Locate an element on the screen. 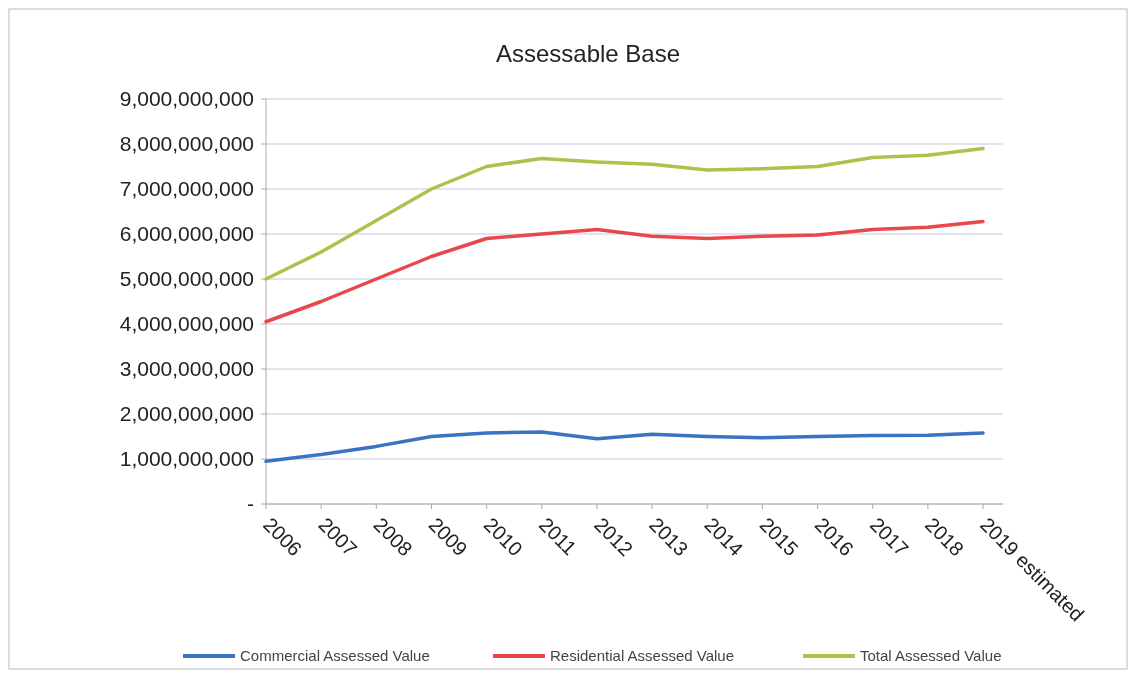 The image size is (1136, 678). y-tick-label: 4,000,000,000 is located at coordinates (186, 324).